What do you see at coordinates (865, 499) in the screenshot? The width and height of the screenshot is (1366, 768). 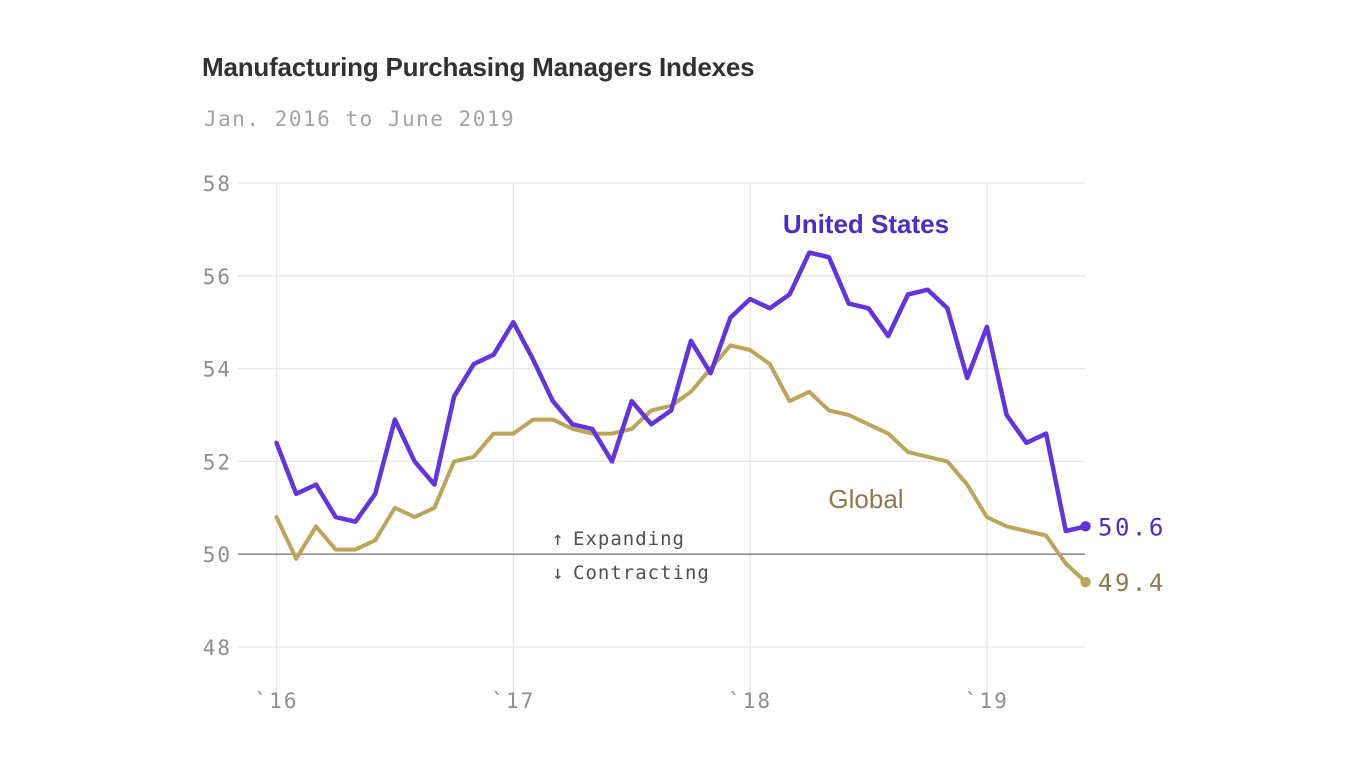 I see `series-label-global: Global` at bounding box center [865, 499].